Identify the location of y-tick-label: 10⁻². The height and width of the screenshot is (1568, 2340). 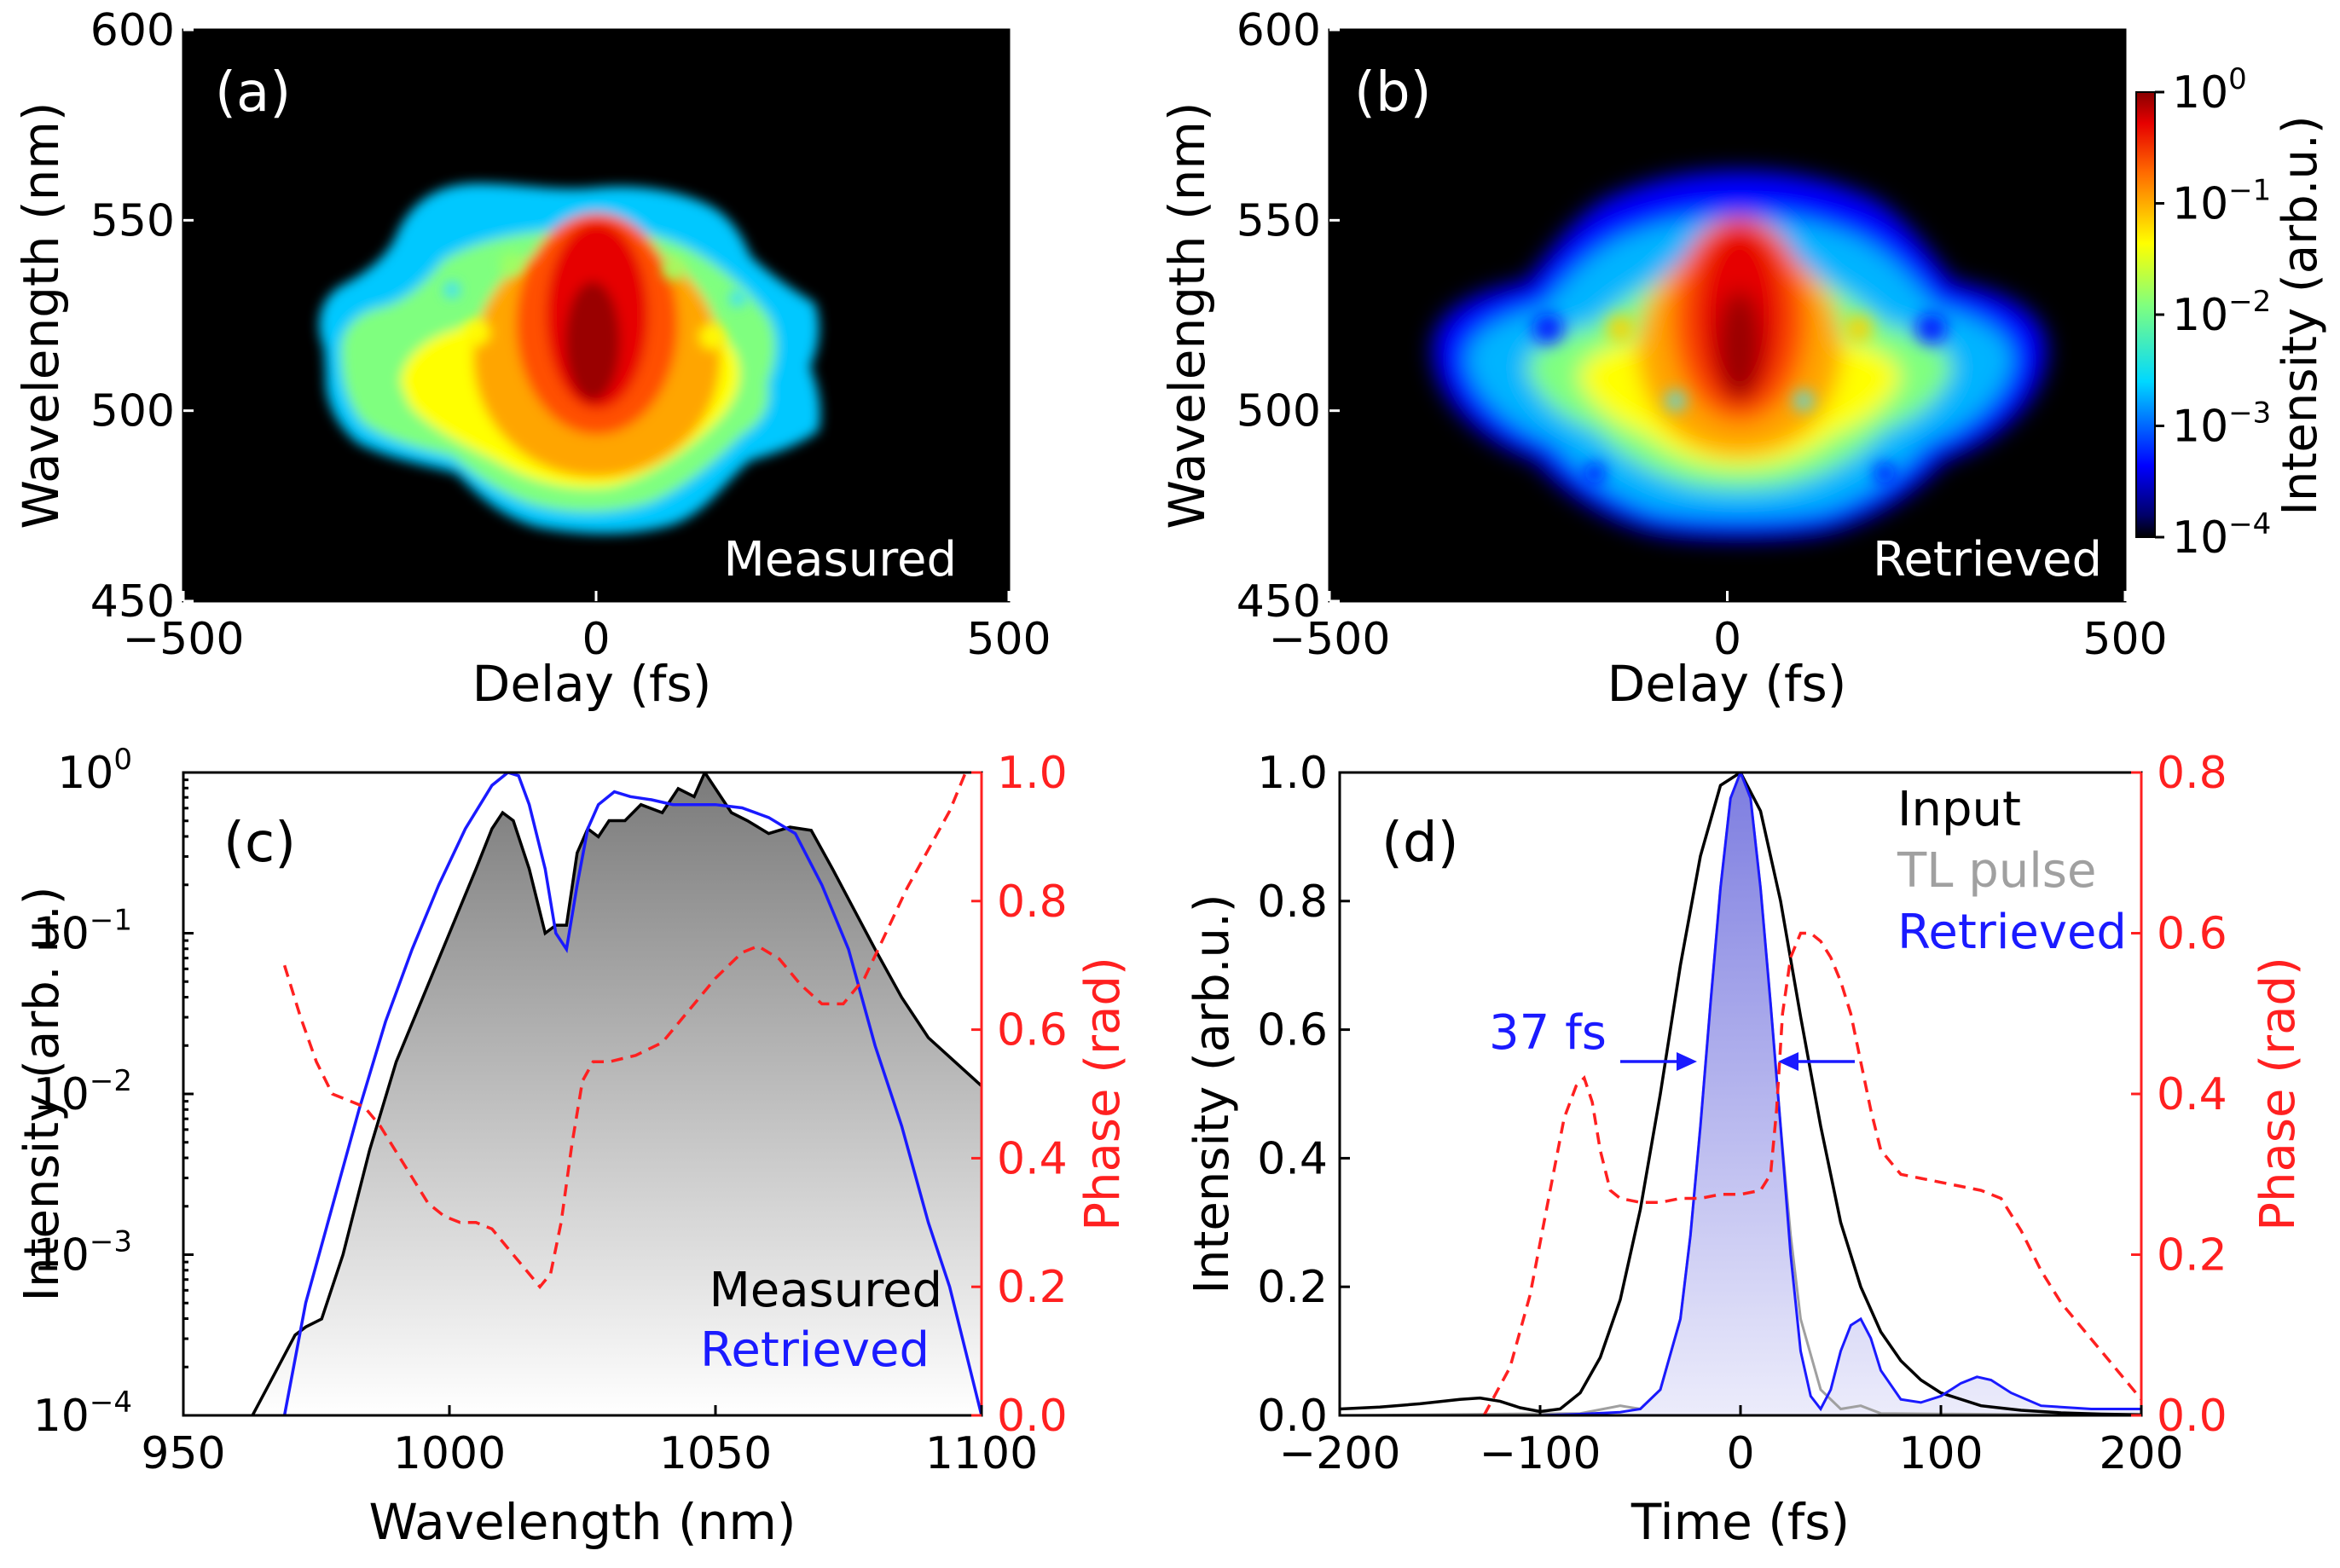
(83, 1092).